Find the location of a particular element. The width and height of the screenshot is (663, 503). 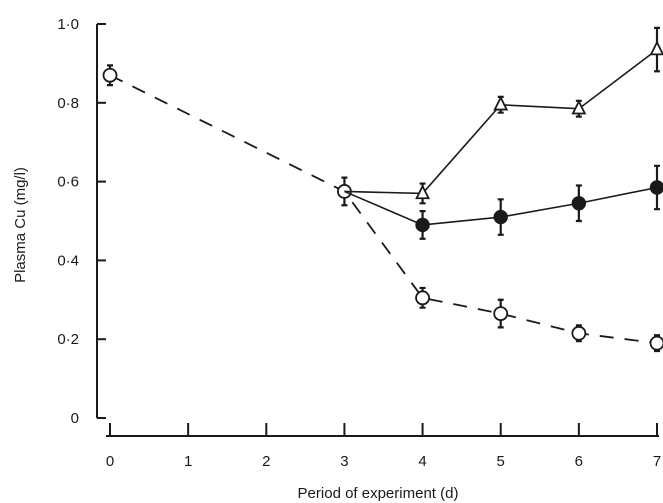

x-tick-label: 0 is located at coordinates (110, 461).